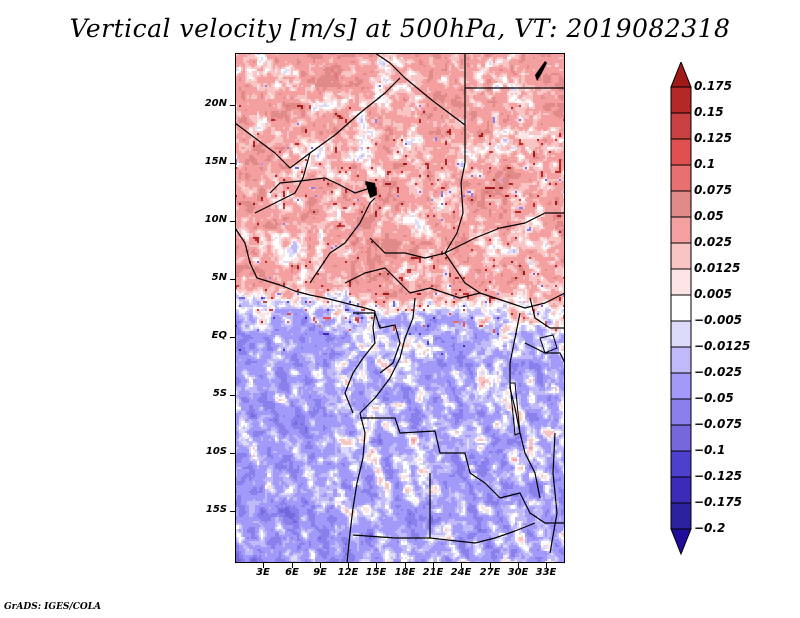  What do you see at coordinates (424, 539) in the screenshot?
I see `border-angola-namibia` at bounding box center [424, 539].